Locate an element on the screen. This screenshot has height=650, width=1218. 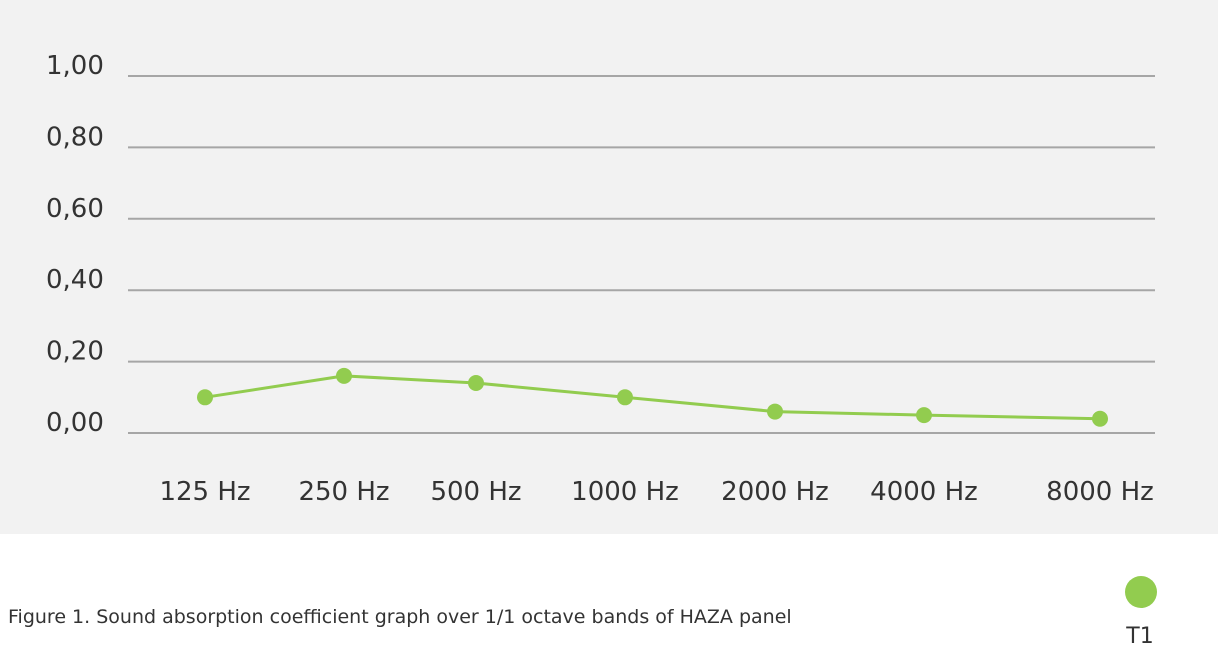
x-tick-label: 250 Hz is located at coordinates (343, 492).